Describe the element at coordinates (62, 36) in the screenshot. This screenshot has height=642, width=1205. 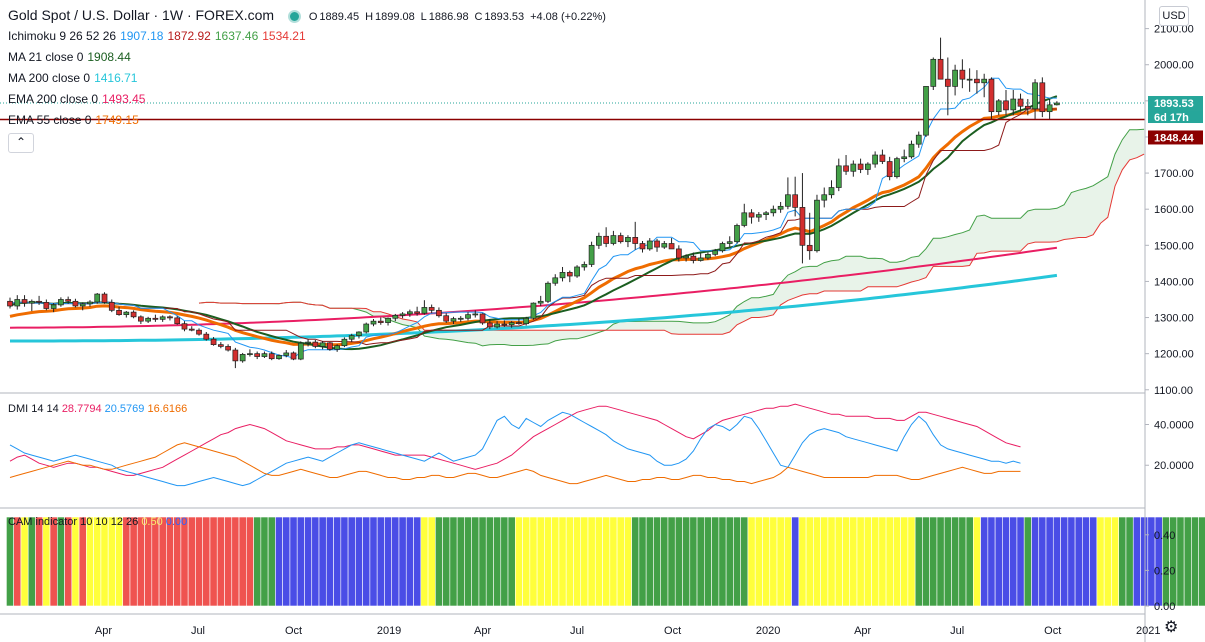
I see `indicator-name: Ichimoku 9 26 52 26` at that location.